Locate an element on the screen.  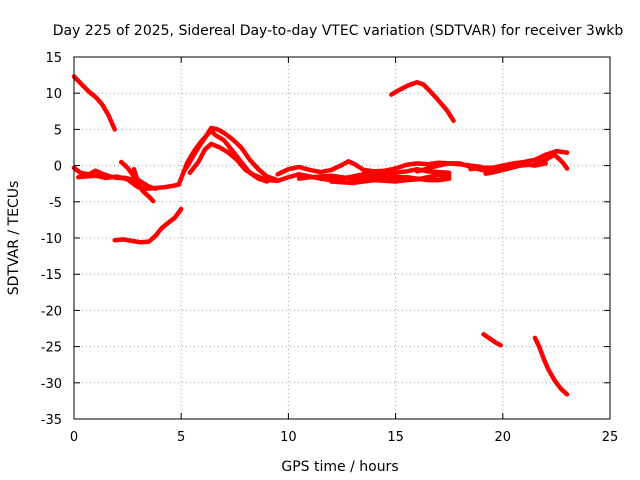
y-tick-label: -10 is located at coordinates (51, 239).